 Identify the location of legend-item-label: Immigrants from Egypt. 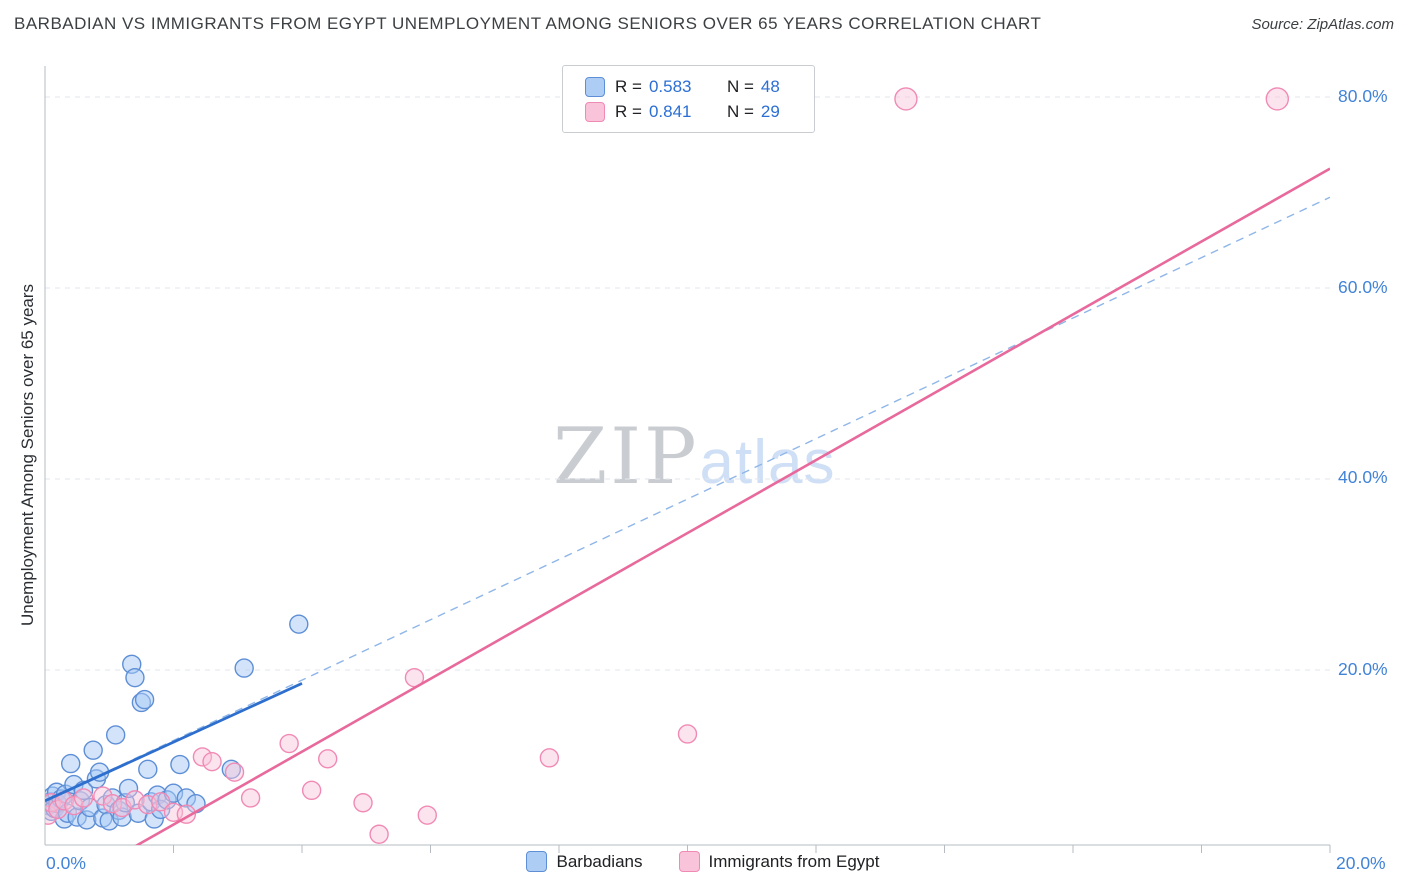
(794, 861).